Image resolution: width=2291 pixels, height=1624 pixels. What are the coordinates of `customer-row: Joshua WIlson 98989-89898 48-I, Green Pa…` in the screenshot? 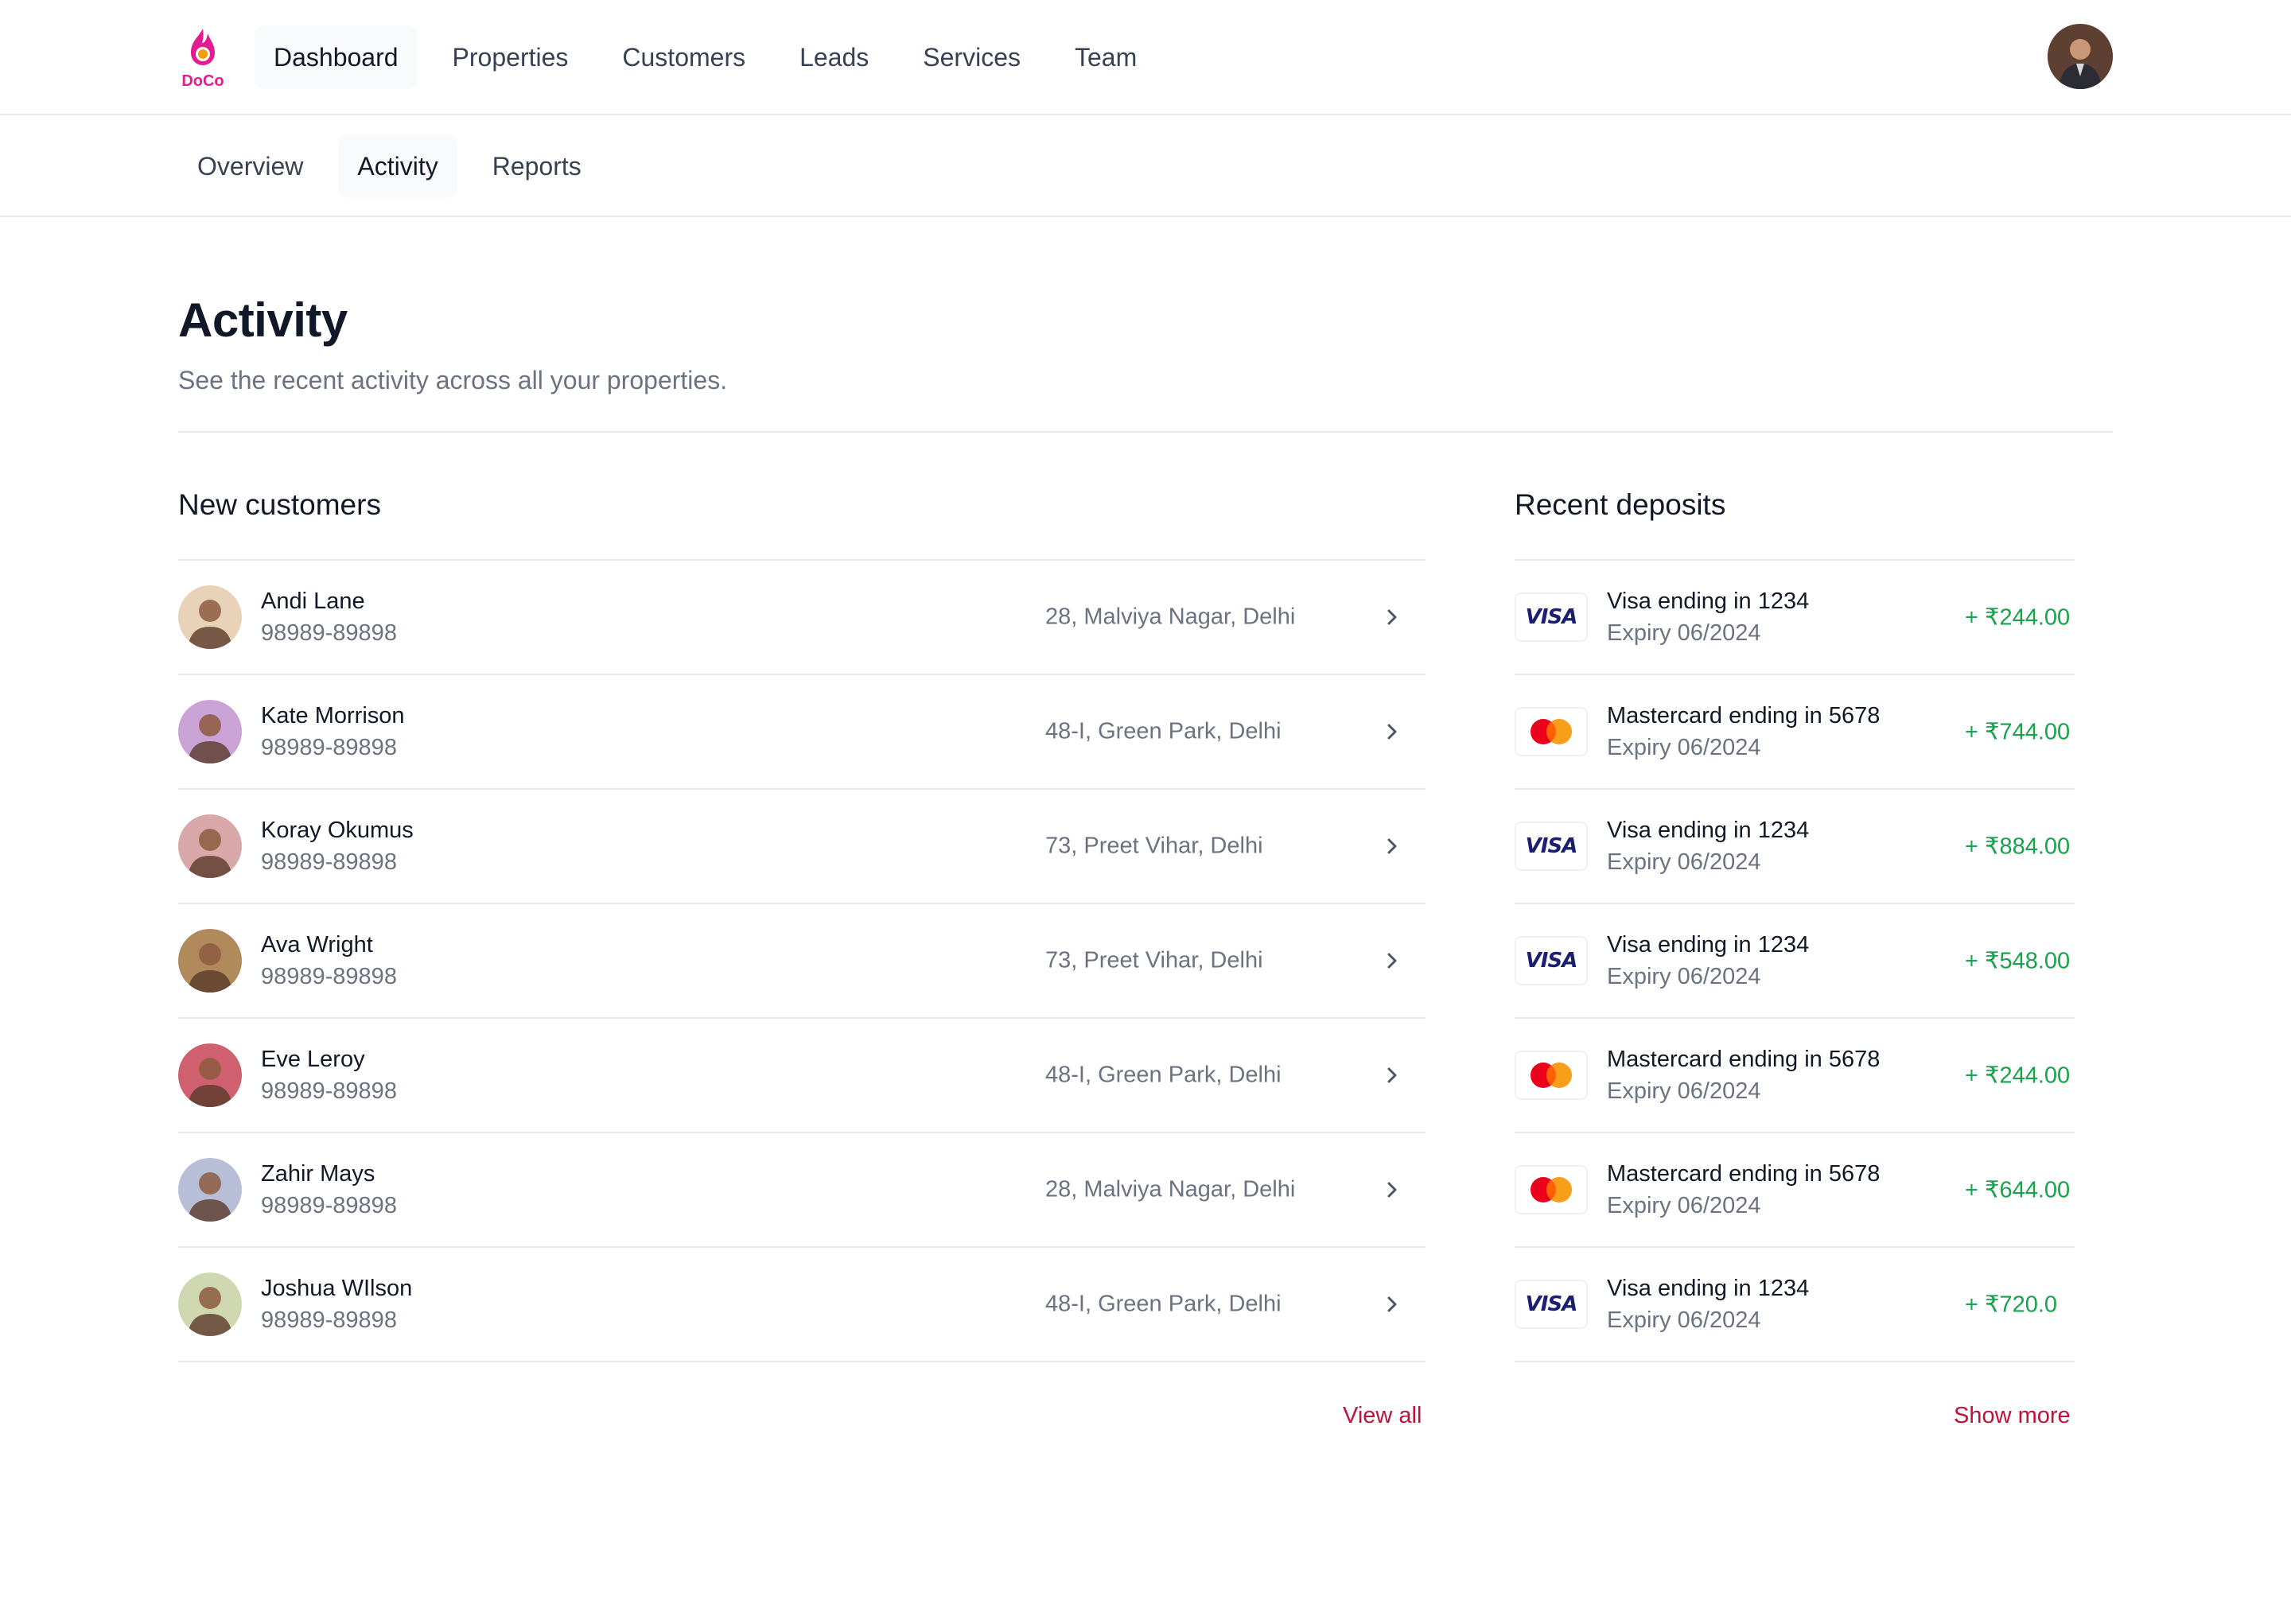 It's located at (802, 1305).